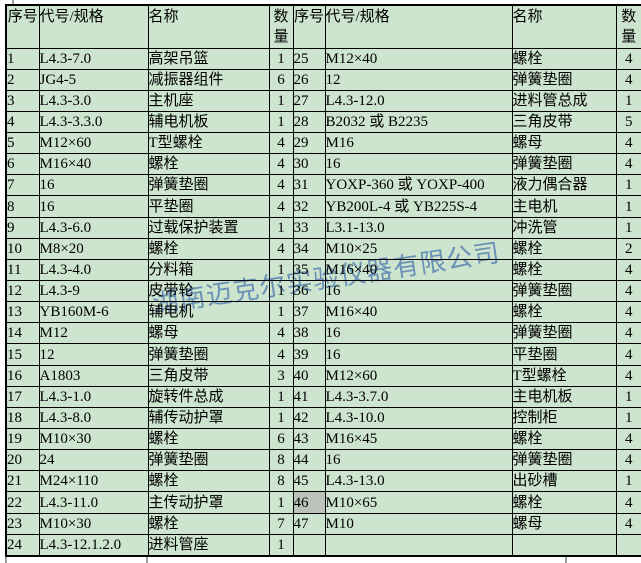  Describe the element at coordinates (418, 26) in the screenshot. I see `header-code-right: 代号/规格` at that location.